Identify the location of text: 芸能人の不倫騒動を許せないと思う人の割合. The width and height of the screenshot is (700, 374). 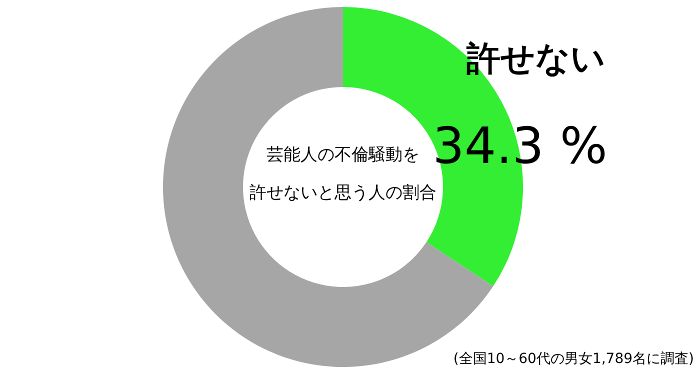
(343, 174).